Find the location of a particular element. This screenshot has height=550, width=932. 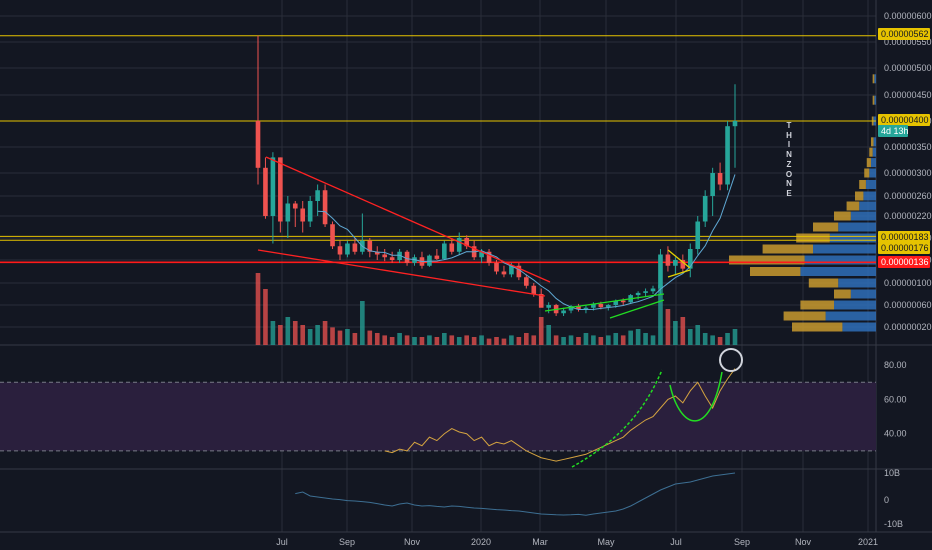

time-tick-label: 2021 is located at coordinates (868, 542).